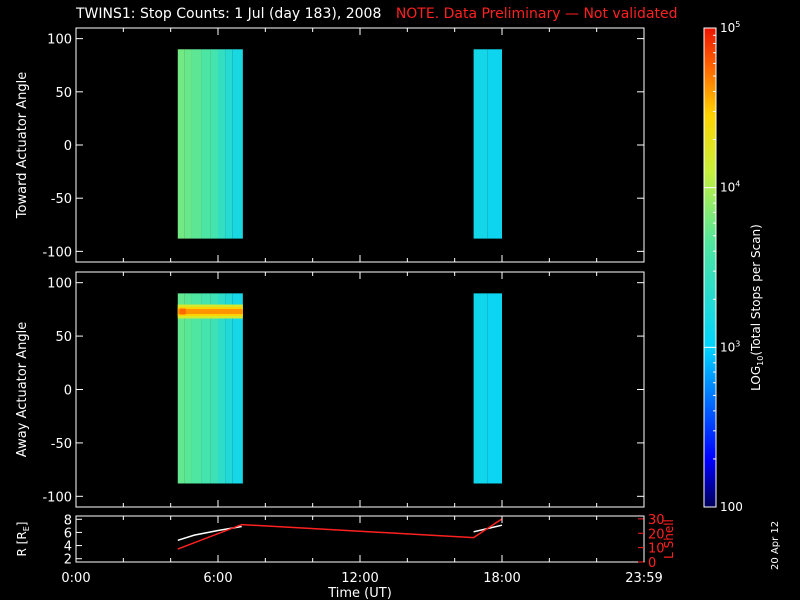 This screenshot has height=600, width=800. I want to click on lshell-tick-label: 0, so click(652, 563).